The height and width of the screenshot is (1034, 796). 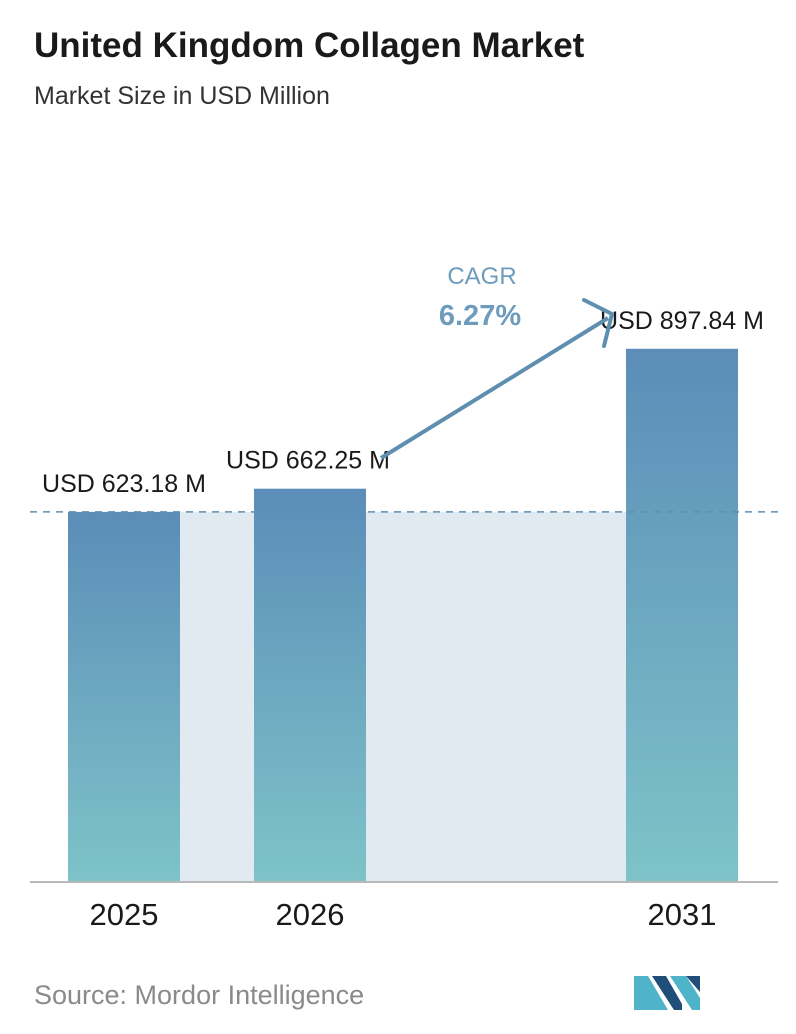 What do you see at coordinates (182, 96) in the screenshot?
I see `chart-subtitle: Market Size in USD Million` at bounding box center [182, 96].